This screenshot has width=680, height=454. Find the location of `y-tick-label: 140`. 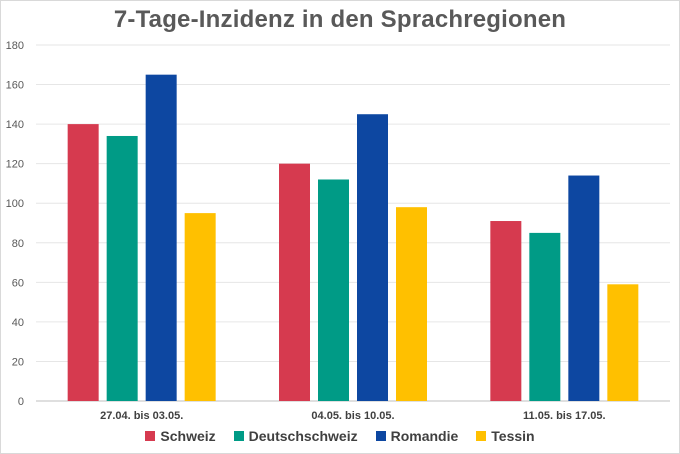

y-tick-label: 140 is located at coordinates (15, 125).